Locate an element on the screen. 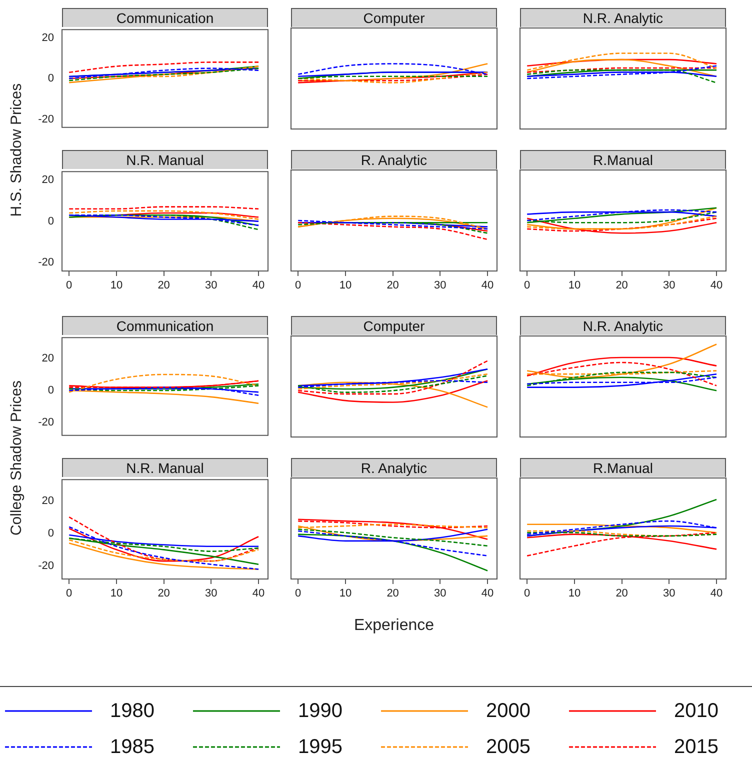 This screenshot has width=752, height=770. legend-label: 1995 is located at coordinates (320, 747).